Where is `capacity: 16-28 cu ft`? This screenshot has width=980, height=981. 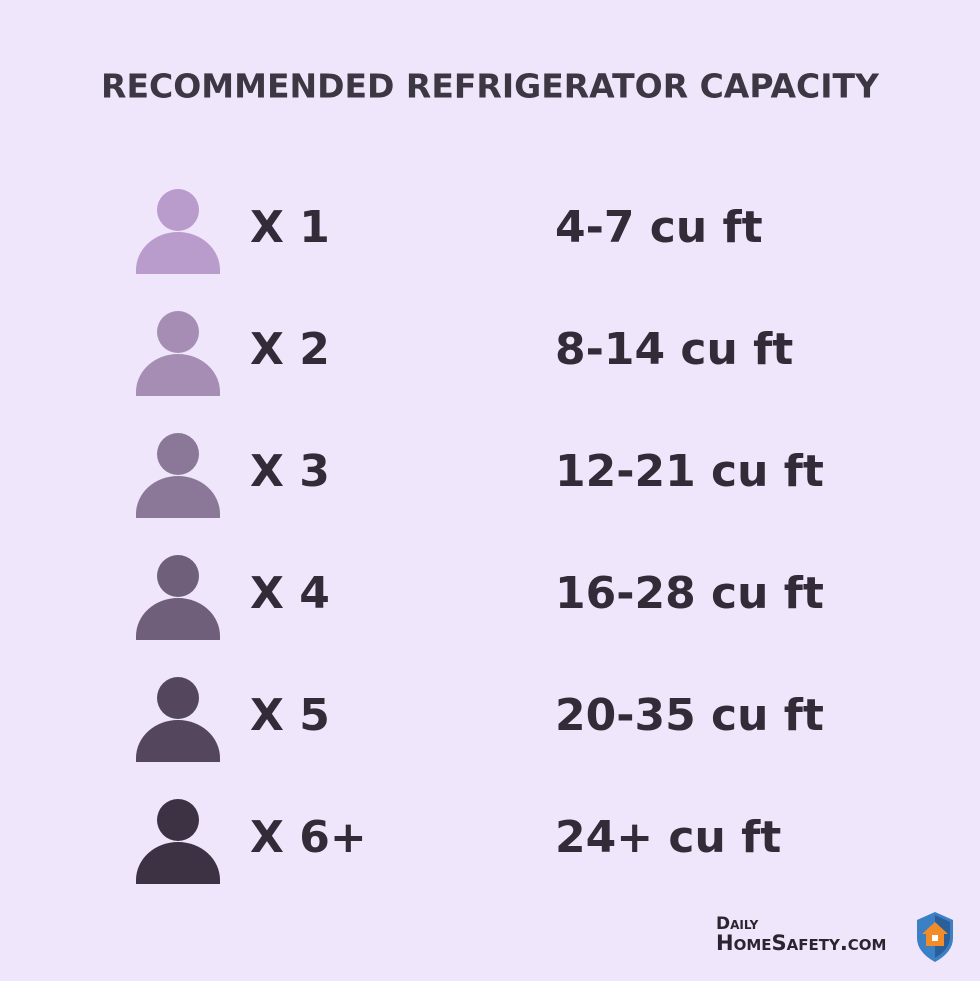
capacity: 16-28 cu ft is located at coordinates (689, 593).